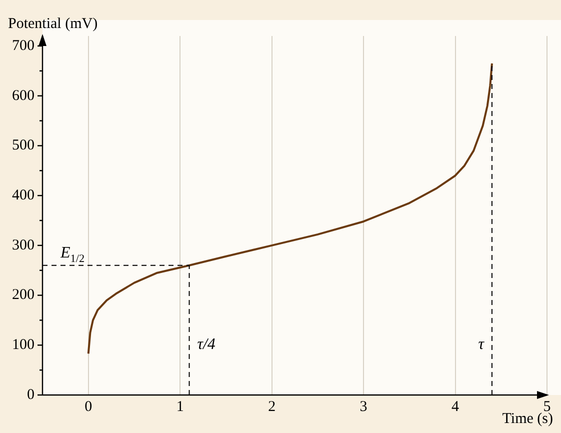 The height and width of the screenshot is (433, 561). I want to click on ref-line-label: τ/4, so click(206, 344).